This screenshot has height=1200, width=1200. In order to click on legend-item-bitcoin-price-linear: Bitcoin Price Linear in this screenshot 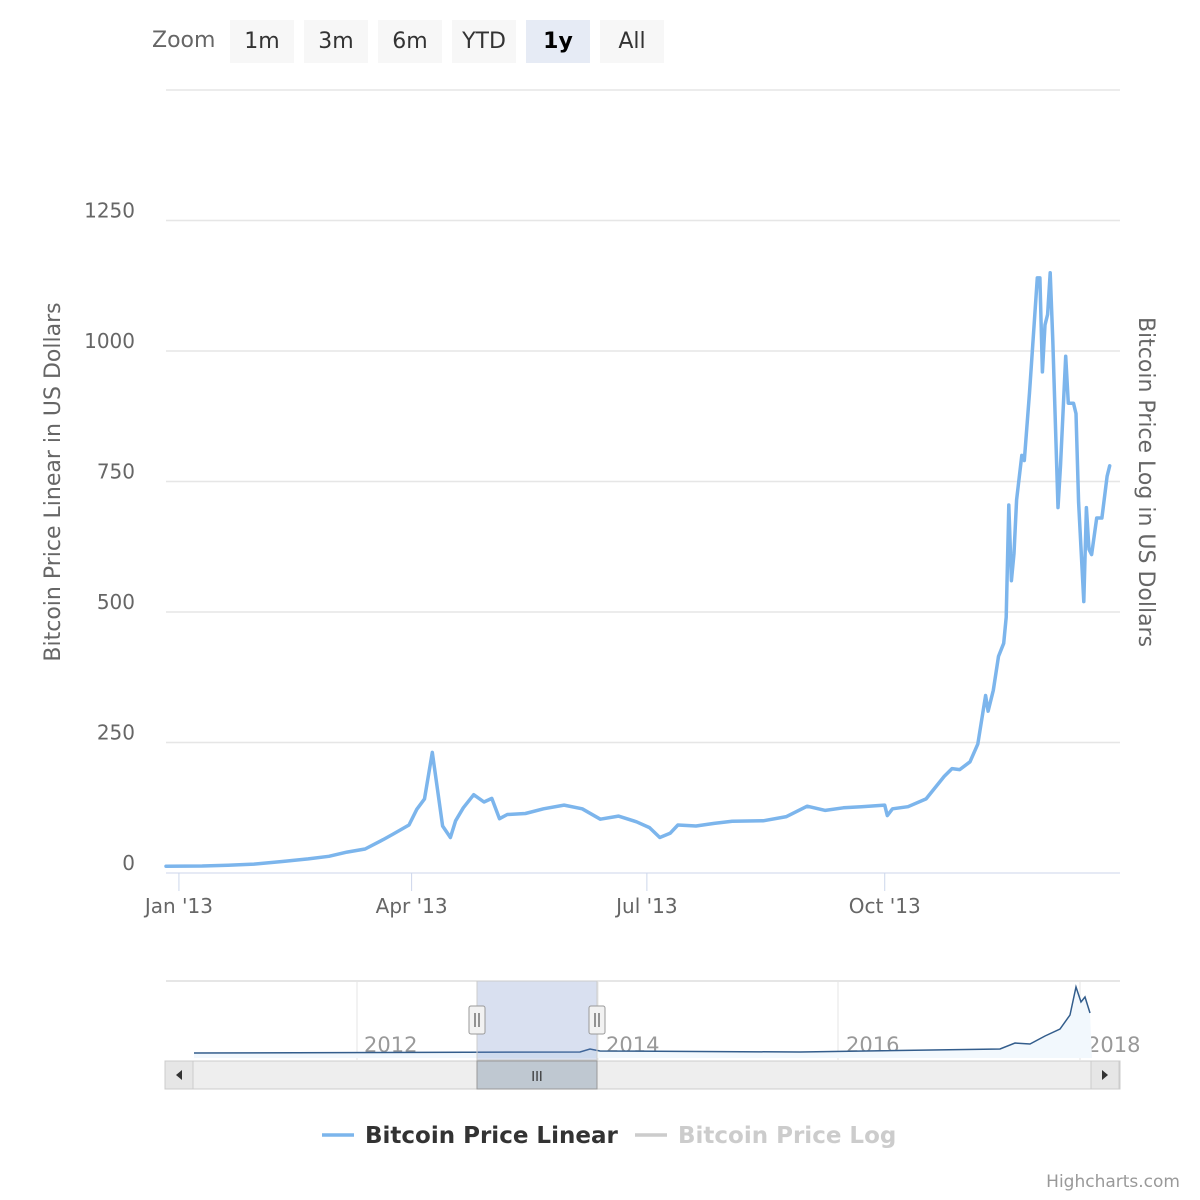, I will do `click(470, 1136)`.